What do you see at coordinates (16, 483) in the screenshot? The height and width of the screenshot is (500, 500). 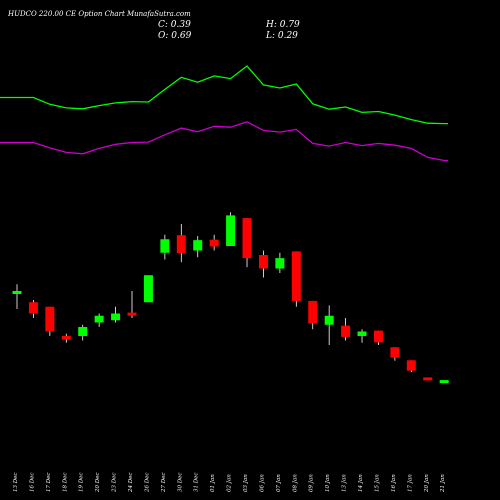 I see `x-tick-label: 13 Dec` at bounding box center [16, 483].